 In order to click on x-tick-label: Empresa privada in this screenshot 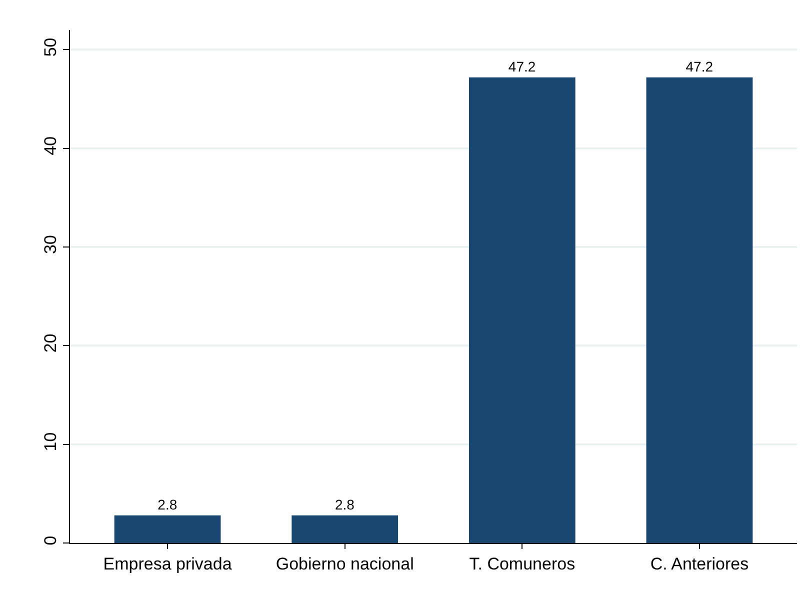, I will do `click(167, 564)`.